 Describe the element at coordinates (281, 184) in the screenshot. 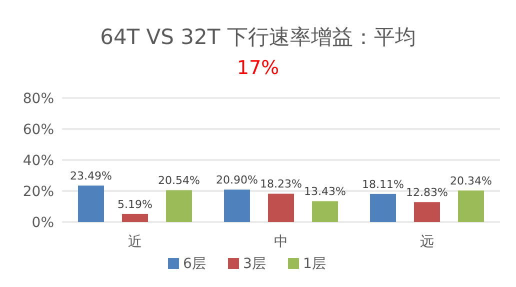

I see `data-label: 18.23%` at that location.